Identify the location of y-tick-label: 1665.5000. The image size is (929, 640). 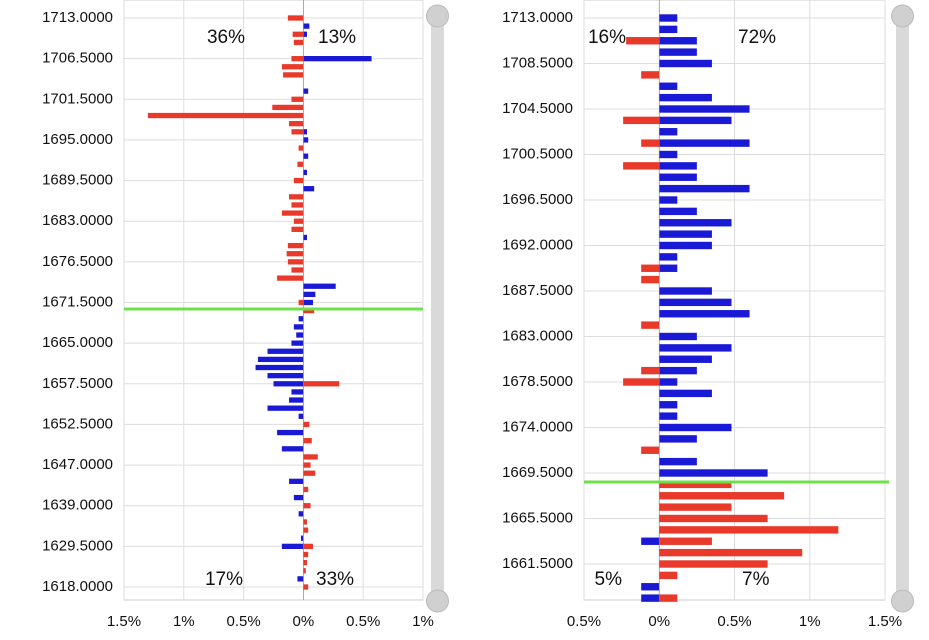
(537, 517).